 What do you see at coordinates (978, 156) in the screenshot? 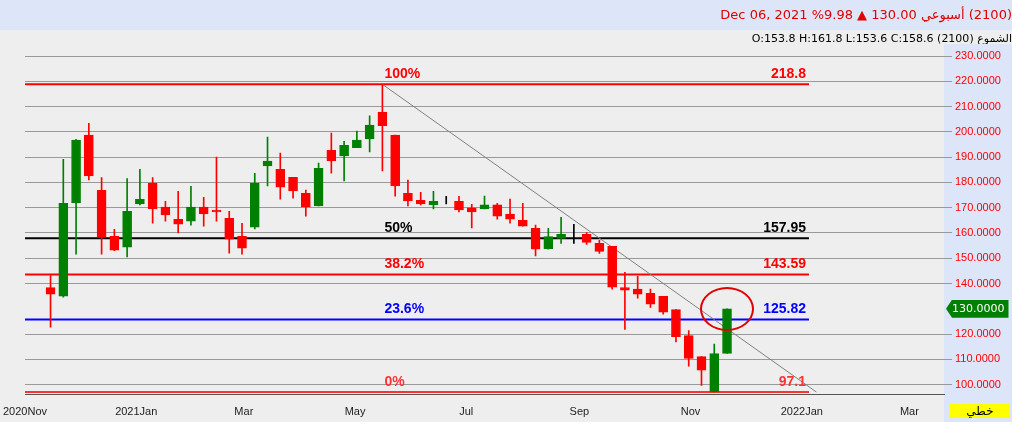
I see `y-tick-label: 190.0000` at bounding box center [978, 156].